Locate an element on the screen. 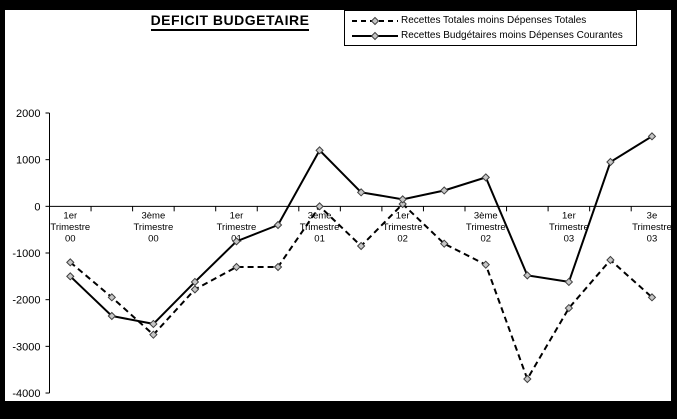 This screenshot has width=677, height=419. x-tick-label: 3ème Trimestre 00 is located at coordinates (153, 227).